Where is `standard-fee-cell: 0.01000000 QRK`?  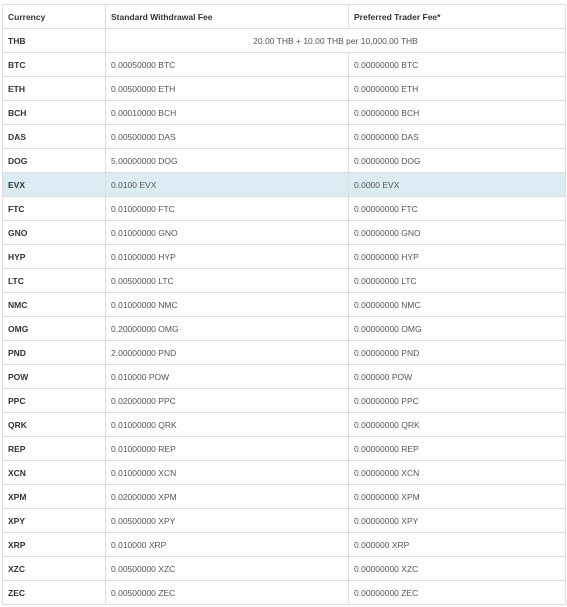 standard-fee-cell: 0.01000000 QRK is located at coordinates (227, 424).